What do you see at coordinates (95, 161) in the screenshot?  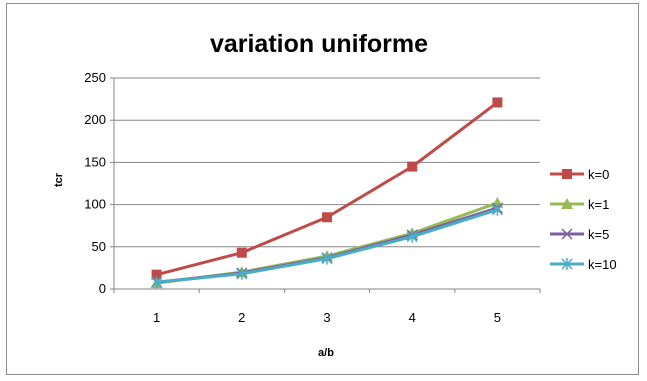 I see `y-tick-label: 150` at bounding box center [95, 161].